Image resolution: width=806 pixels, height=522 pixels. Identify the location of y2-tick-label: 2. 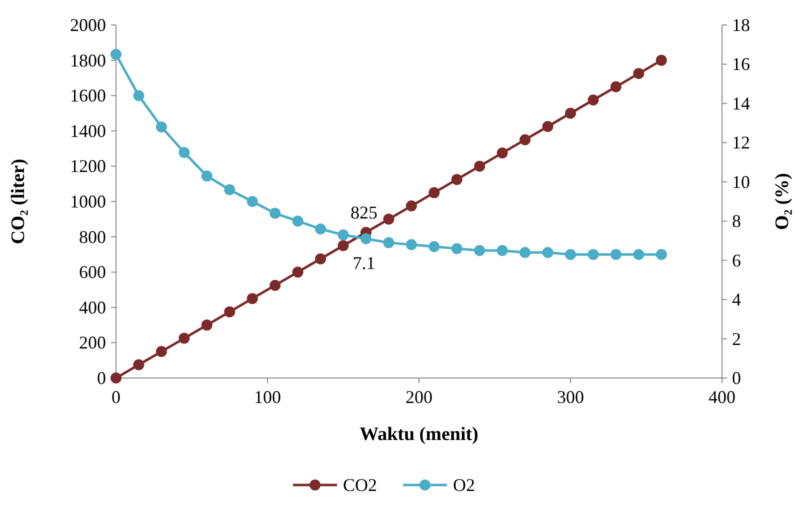
(736, 338).